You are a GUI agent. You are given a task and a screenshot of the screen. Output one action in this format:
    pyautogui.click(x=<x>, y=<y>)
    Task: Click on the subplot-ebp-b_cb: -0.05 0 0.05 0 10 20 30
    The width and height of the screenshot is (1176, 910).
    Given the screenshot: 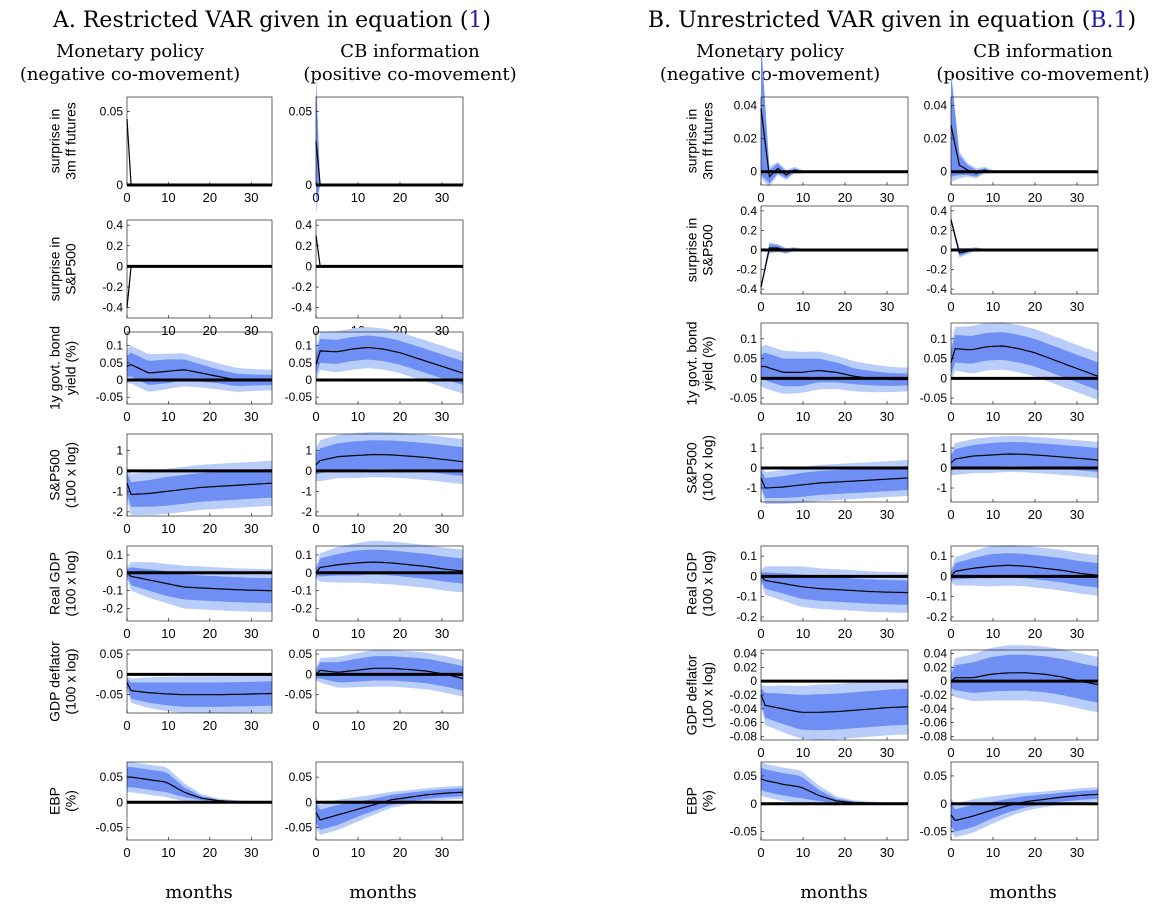 What is the action you would take?
    pyautogui.click(x=1009, y=810)
    